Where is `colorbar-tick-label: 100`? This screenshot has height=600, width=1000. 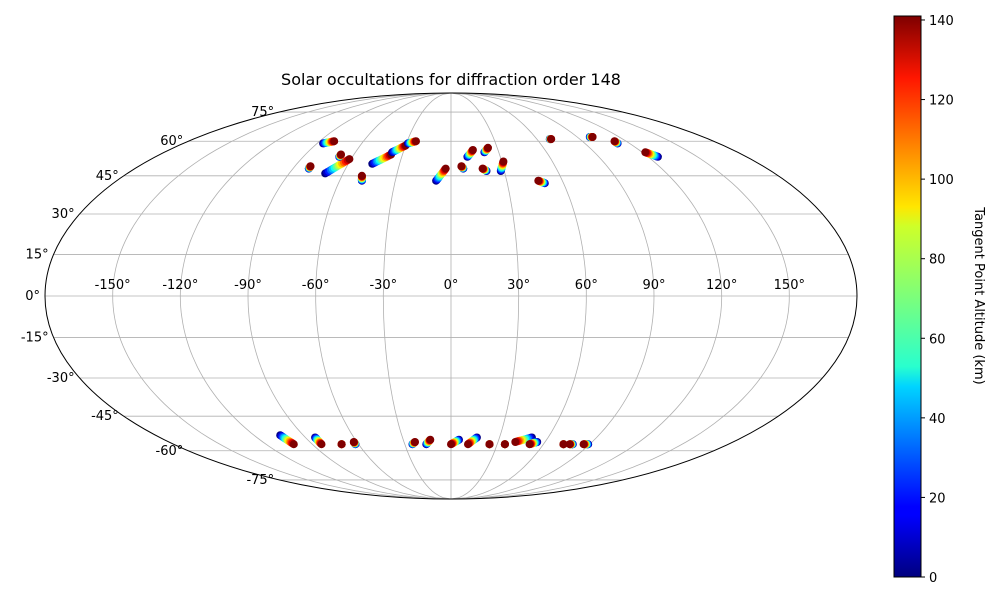 colorbar-tick-label: 100 is located at coordinates (941, 180).